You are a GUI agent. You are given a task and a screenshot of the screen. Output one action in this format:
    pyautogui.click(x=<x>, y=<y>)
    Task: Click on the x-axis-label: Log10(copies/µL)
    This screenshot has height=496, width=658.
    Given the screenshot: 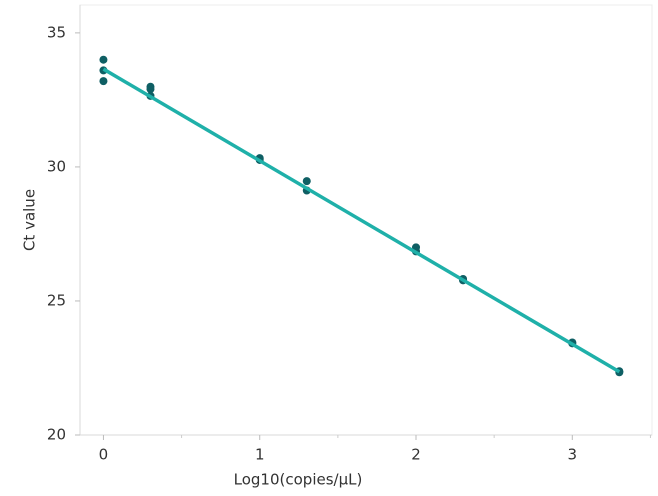 What is the action you would take?
    pyautogui.click(x=298, y=480)
    